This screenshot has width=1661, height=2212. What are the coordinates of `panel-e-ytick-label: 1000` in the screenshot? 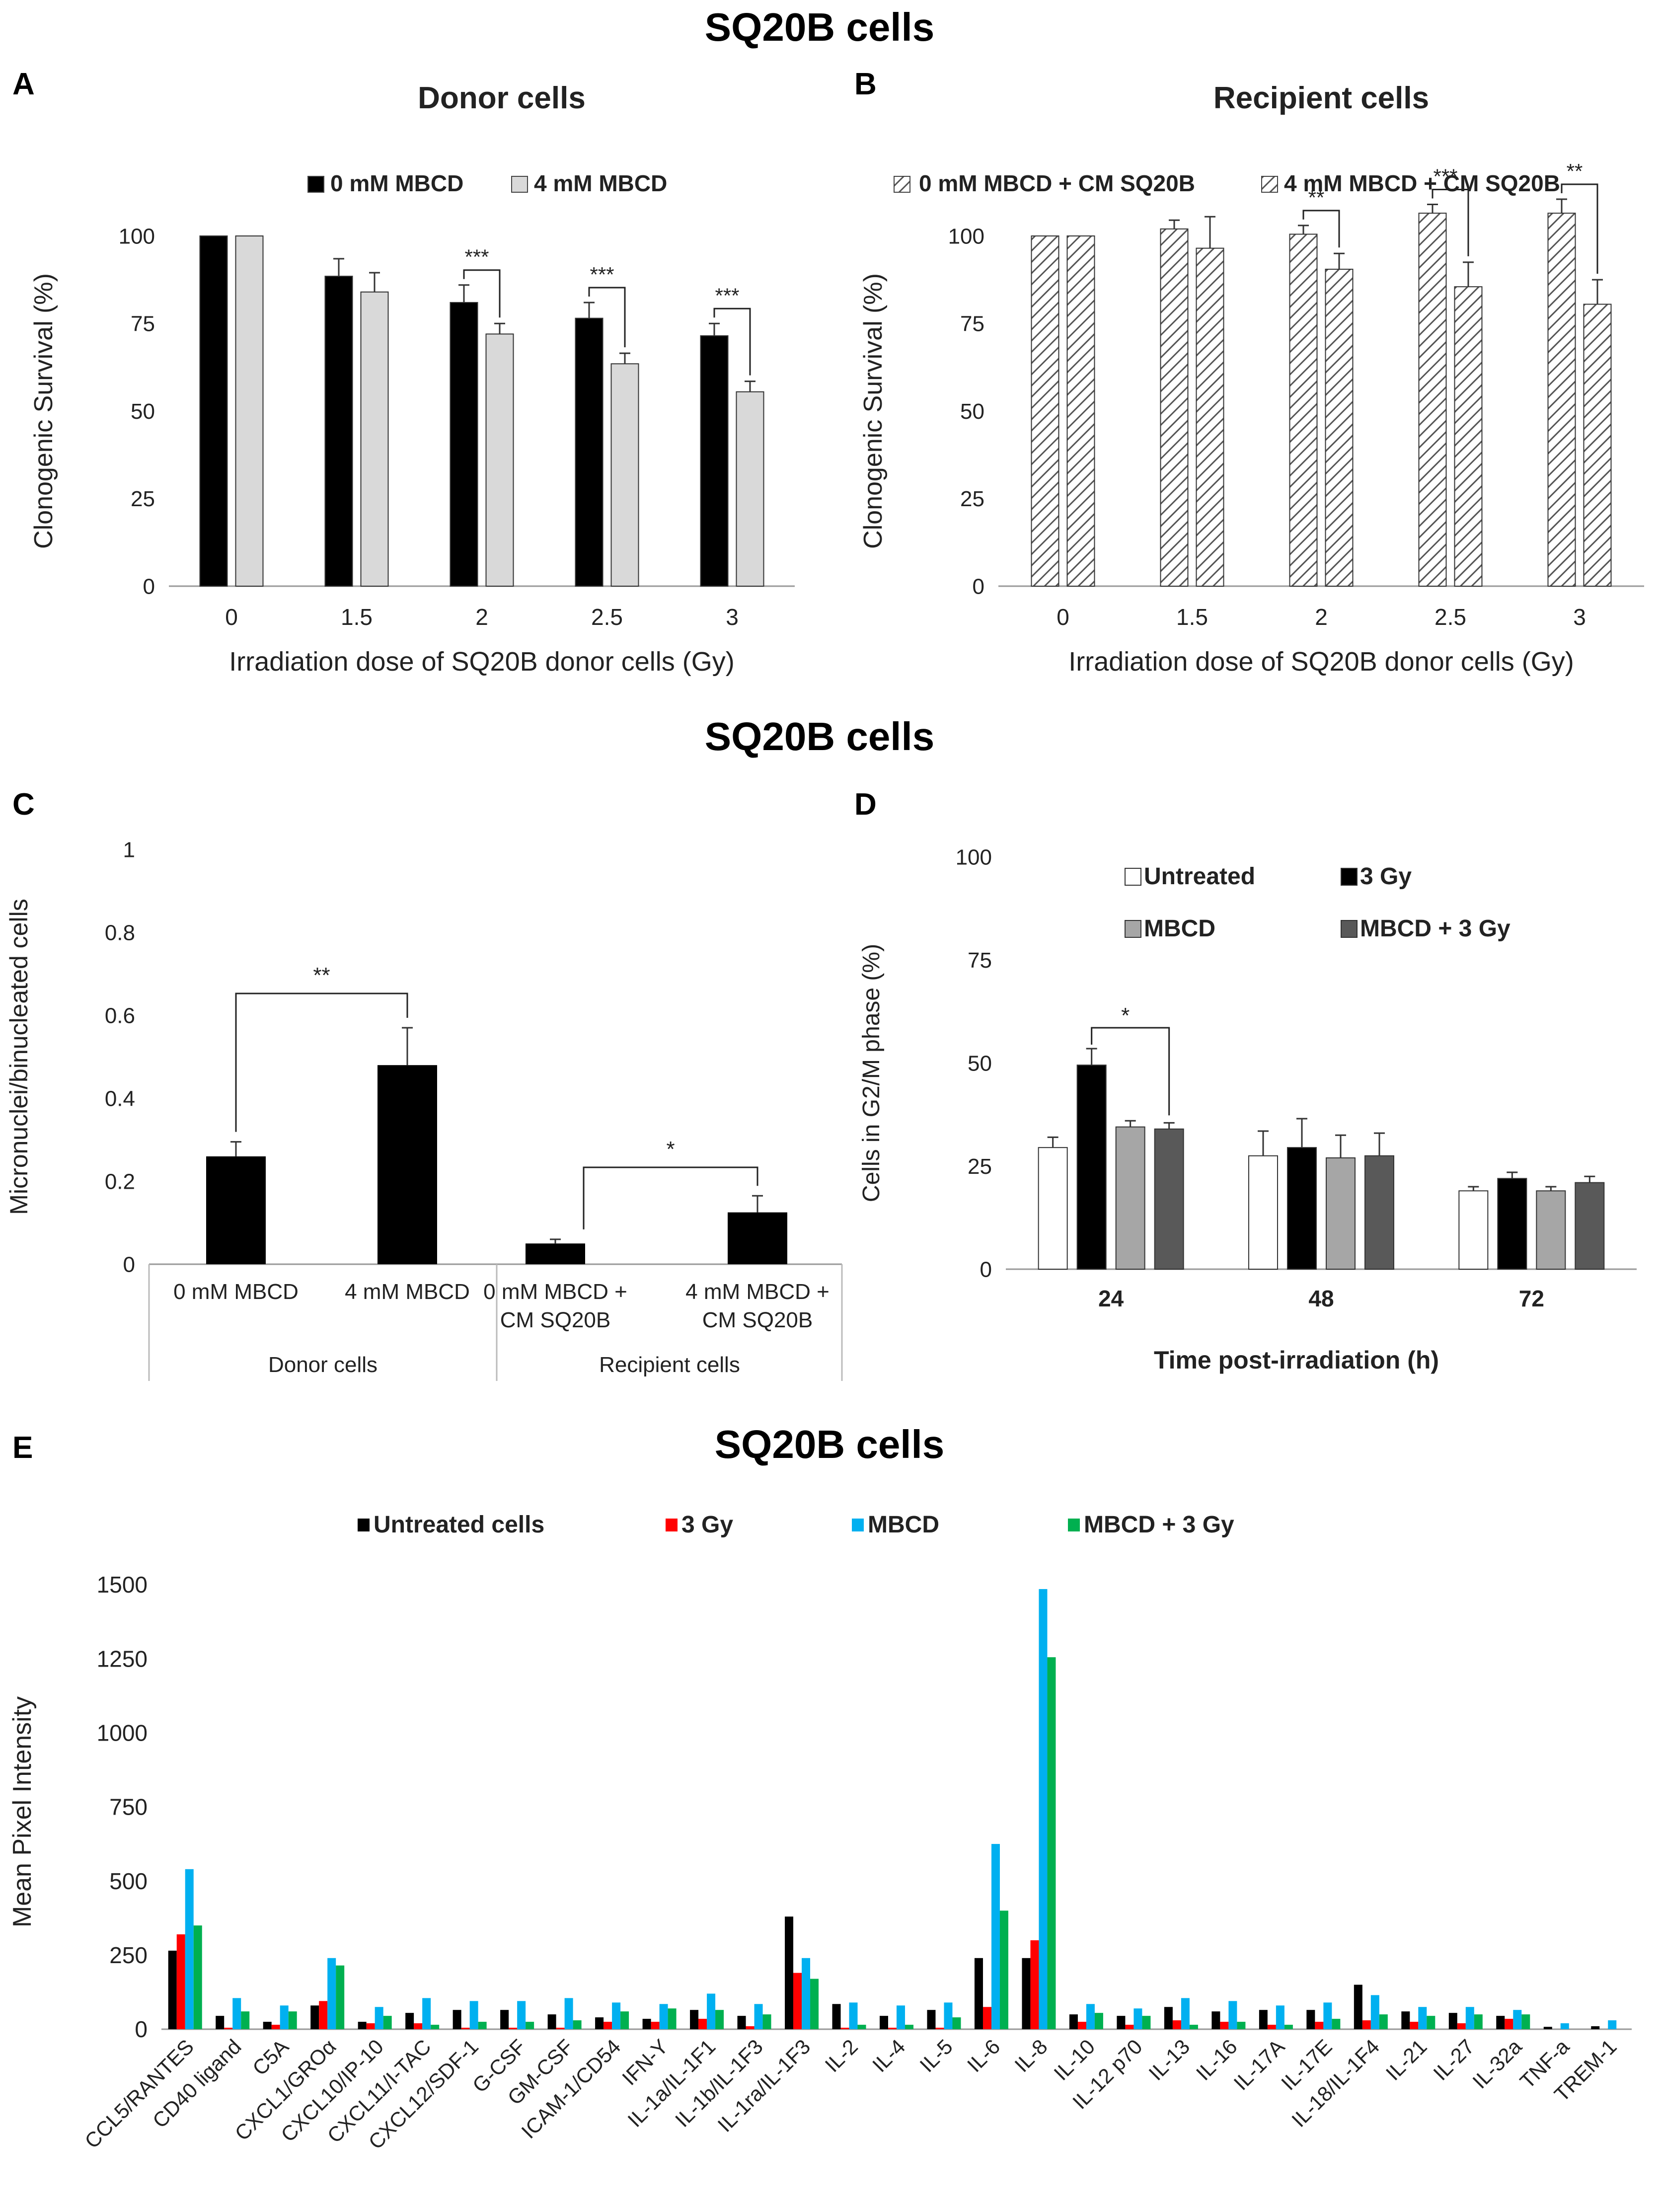 It's located at (123, 1733).